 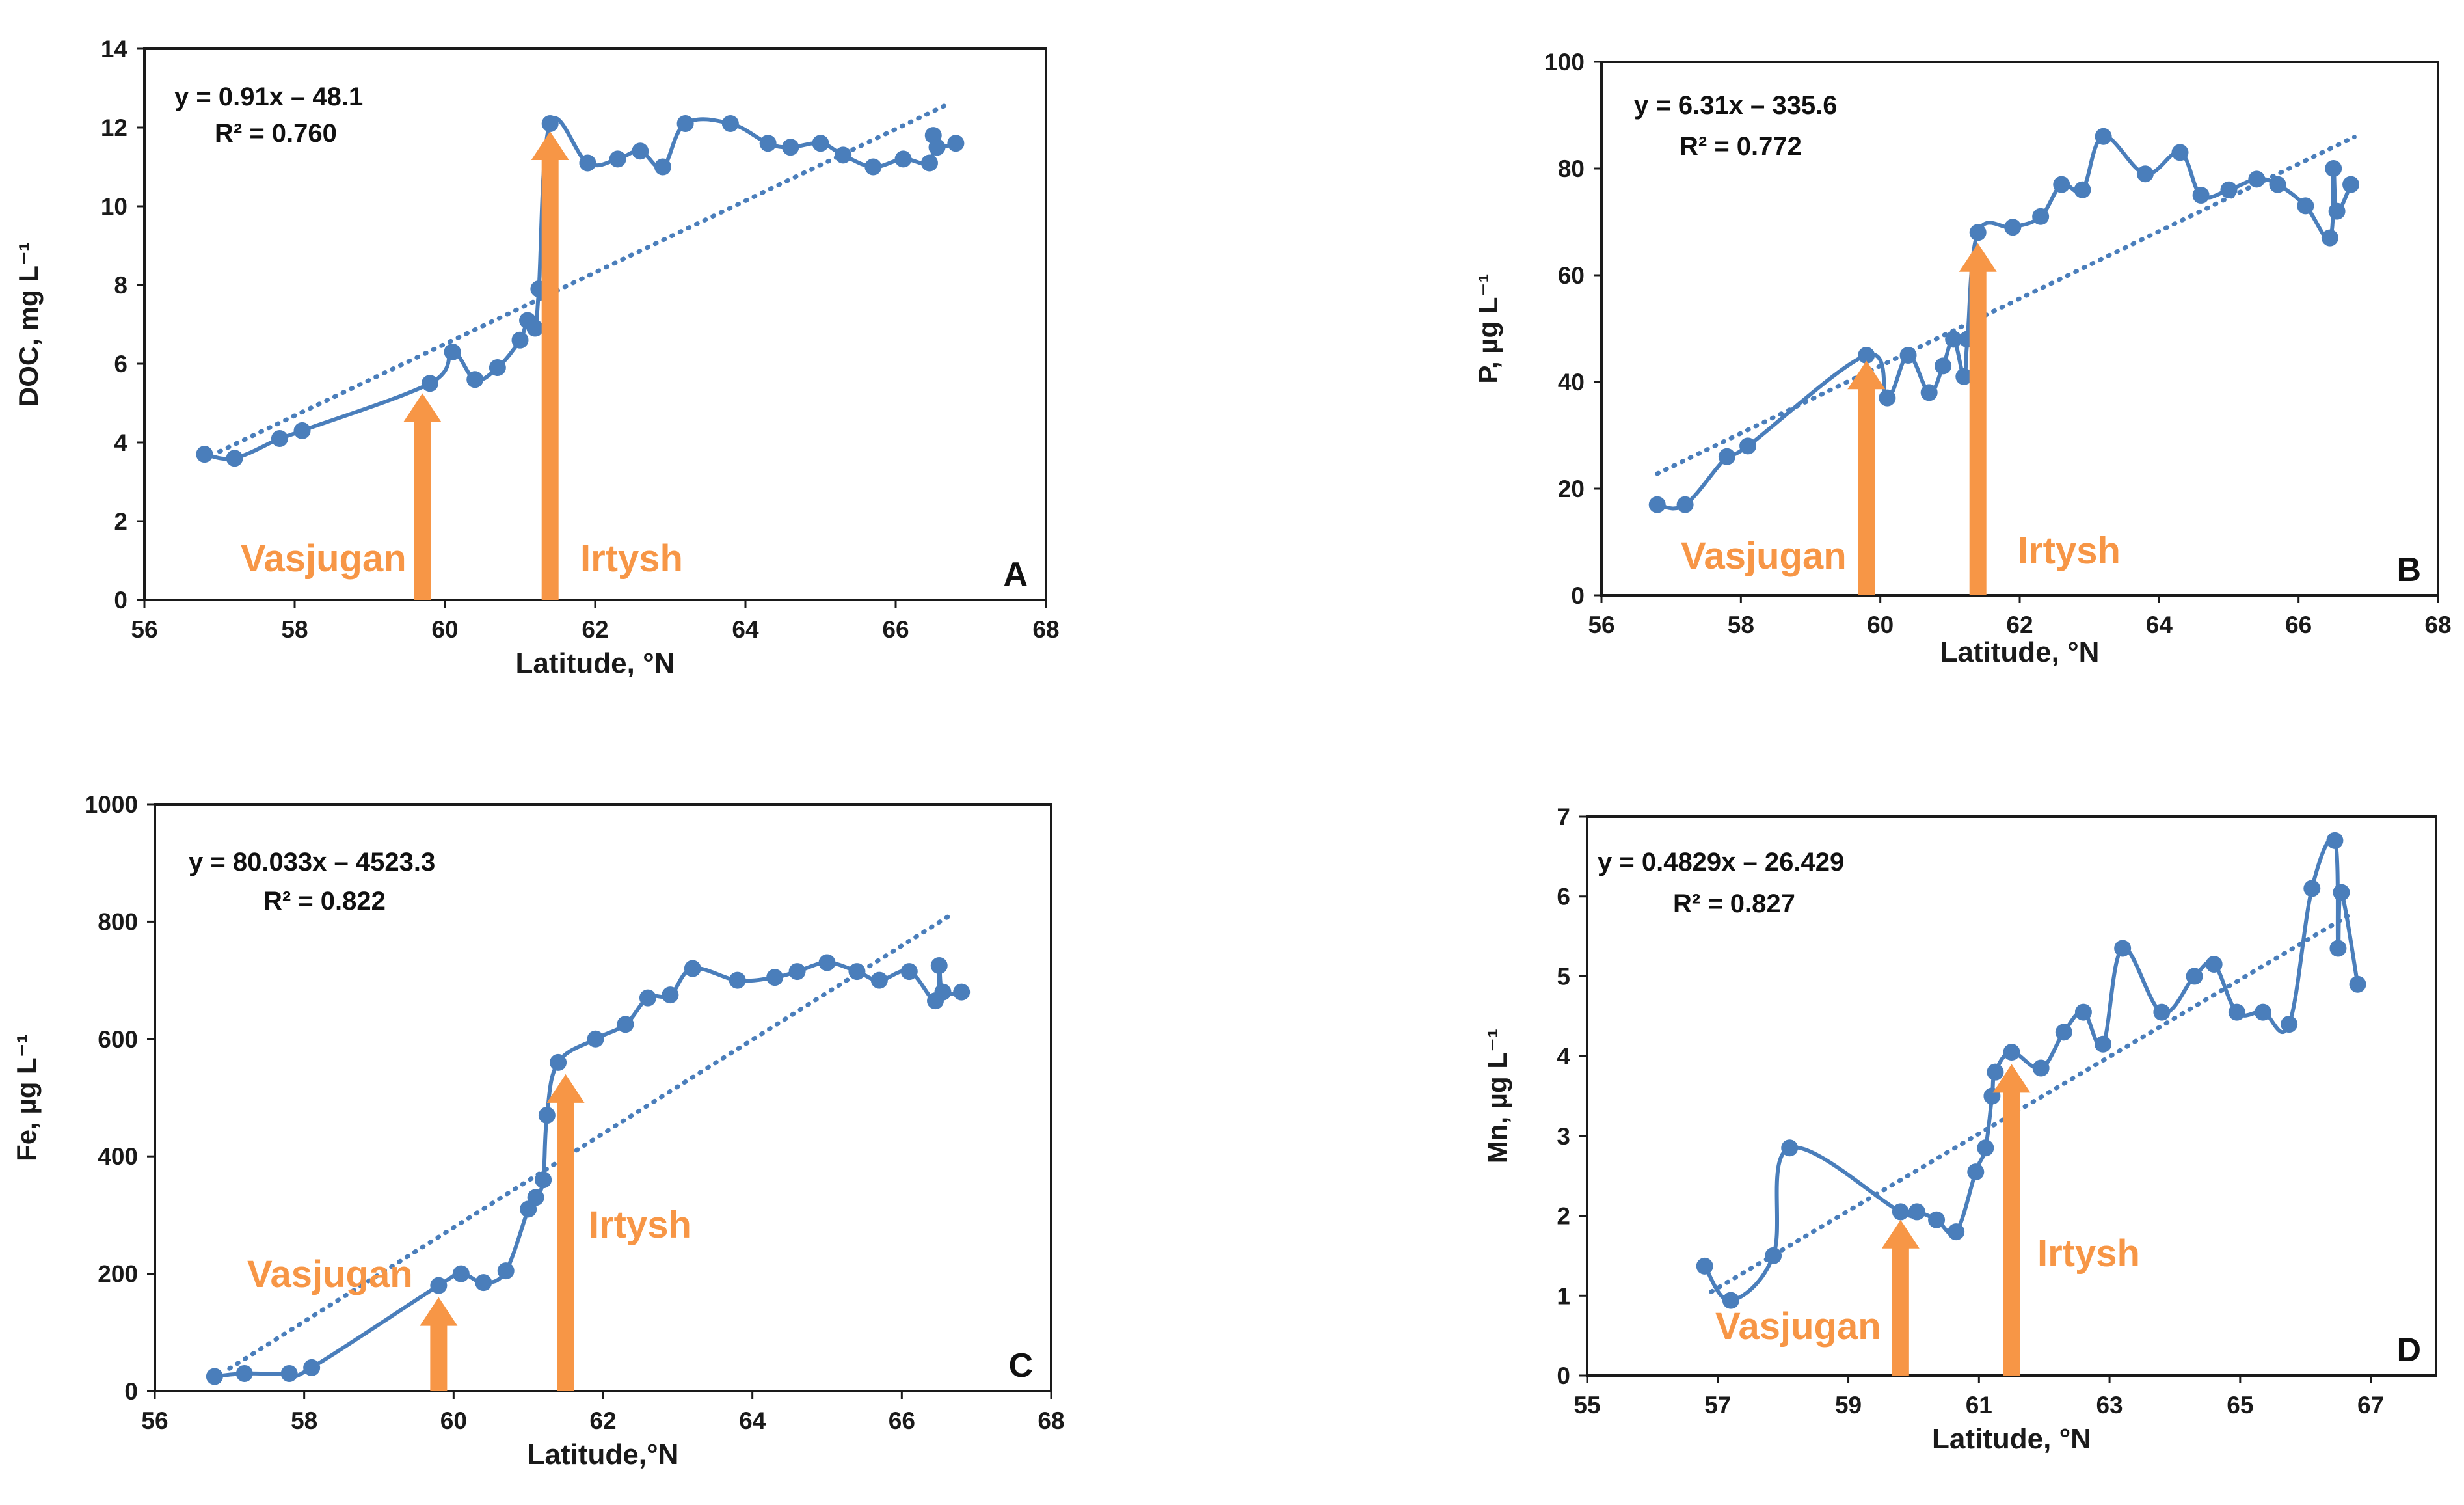 I want to click on river-label-irtysh: Irtysh, so click(x=2089, y=1253).